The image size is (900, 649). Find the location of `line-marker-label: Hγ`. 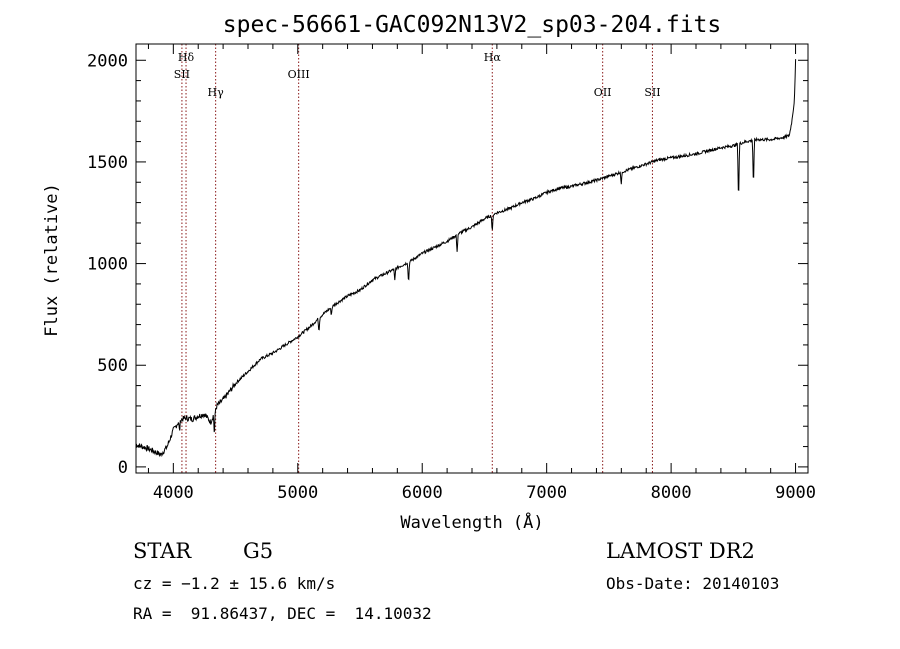

line-marker-label: Hγ is located at coordinates (216, 92).